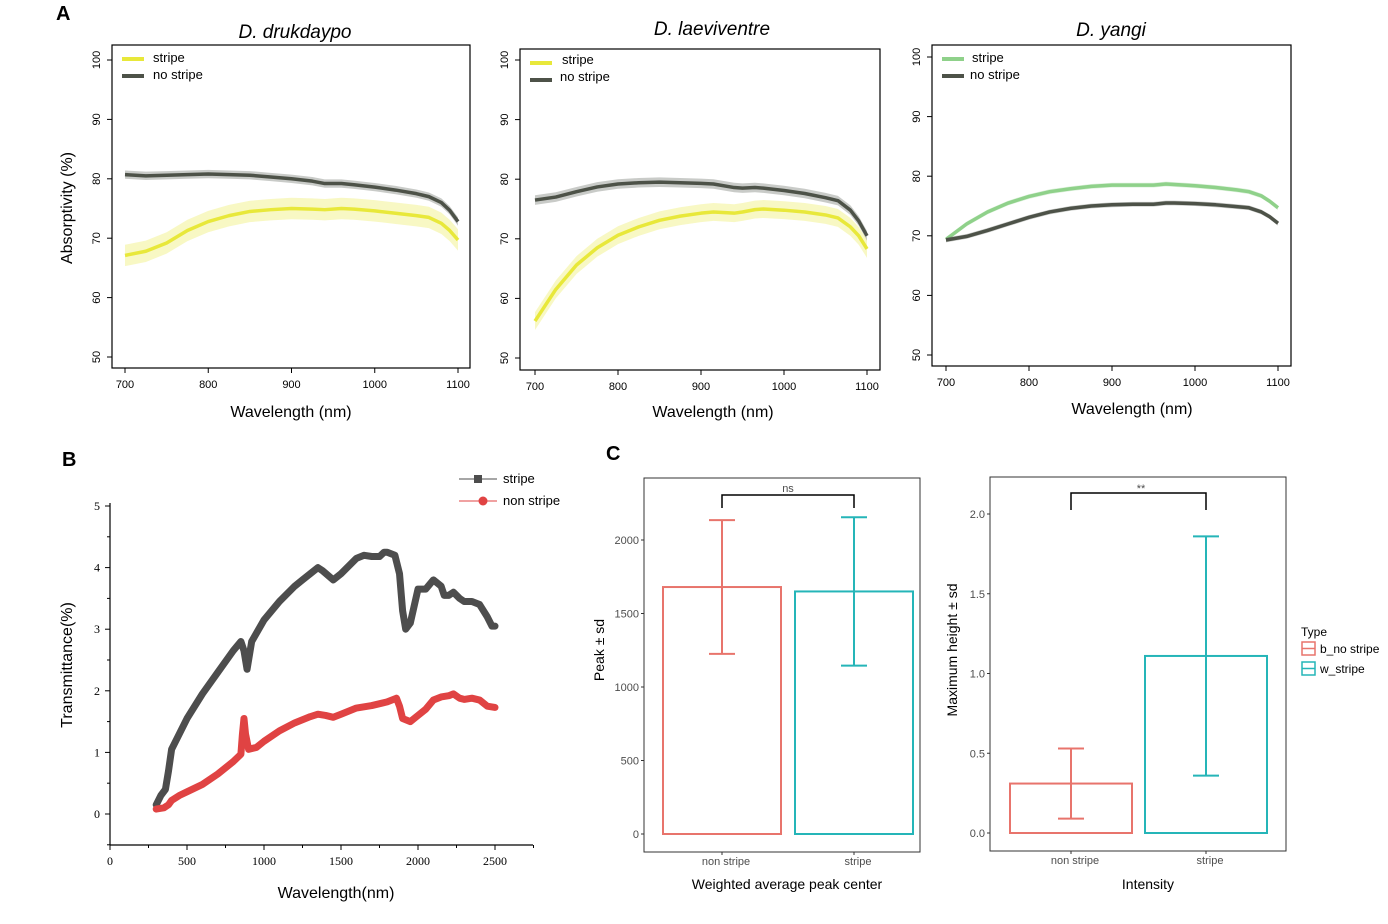 The height and width of the screenshot is (924, 1388). Describe the element at coordinates (187, 861) in the screenshot. I see `x-tick-label: 500` at that location.